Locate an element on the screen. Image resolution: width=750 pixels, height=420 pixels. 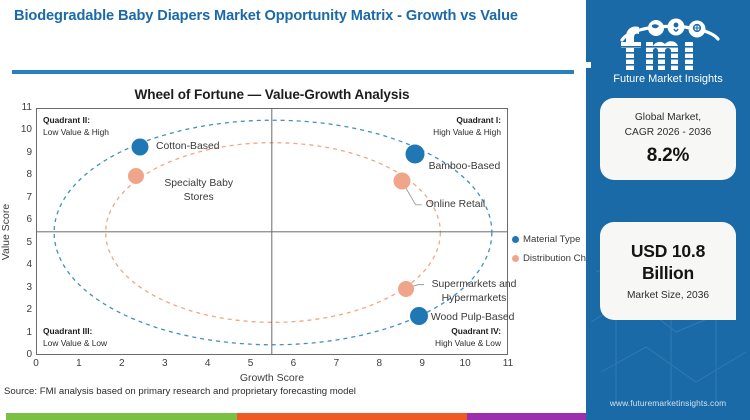
market-size-caption: Market Size, 2036 is located at coordinates (668, 295).